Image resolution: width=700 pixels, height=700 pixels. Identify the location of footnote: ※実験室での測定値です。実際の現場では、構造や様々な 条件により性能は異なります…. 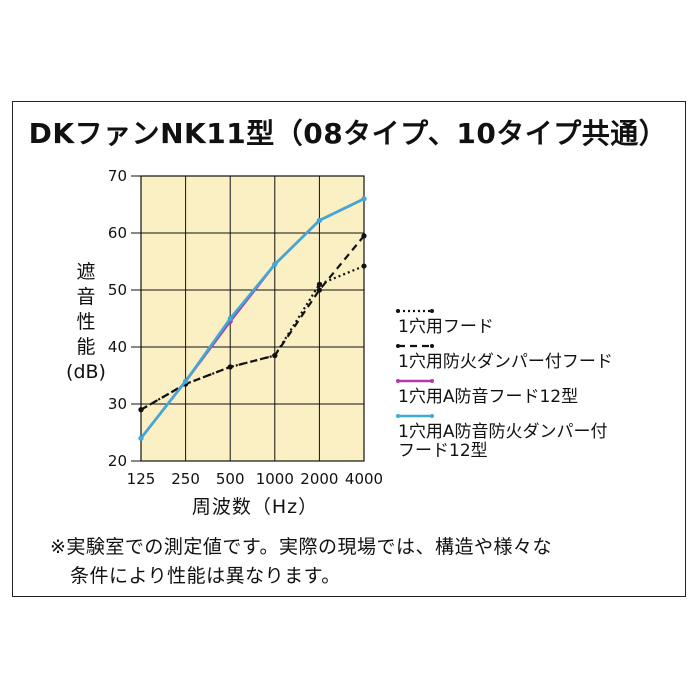
(301, 562).